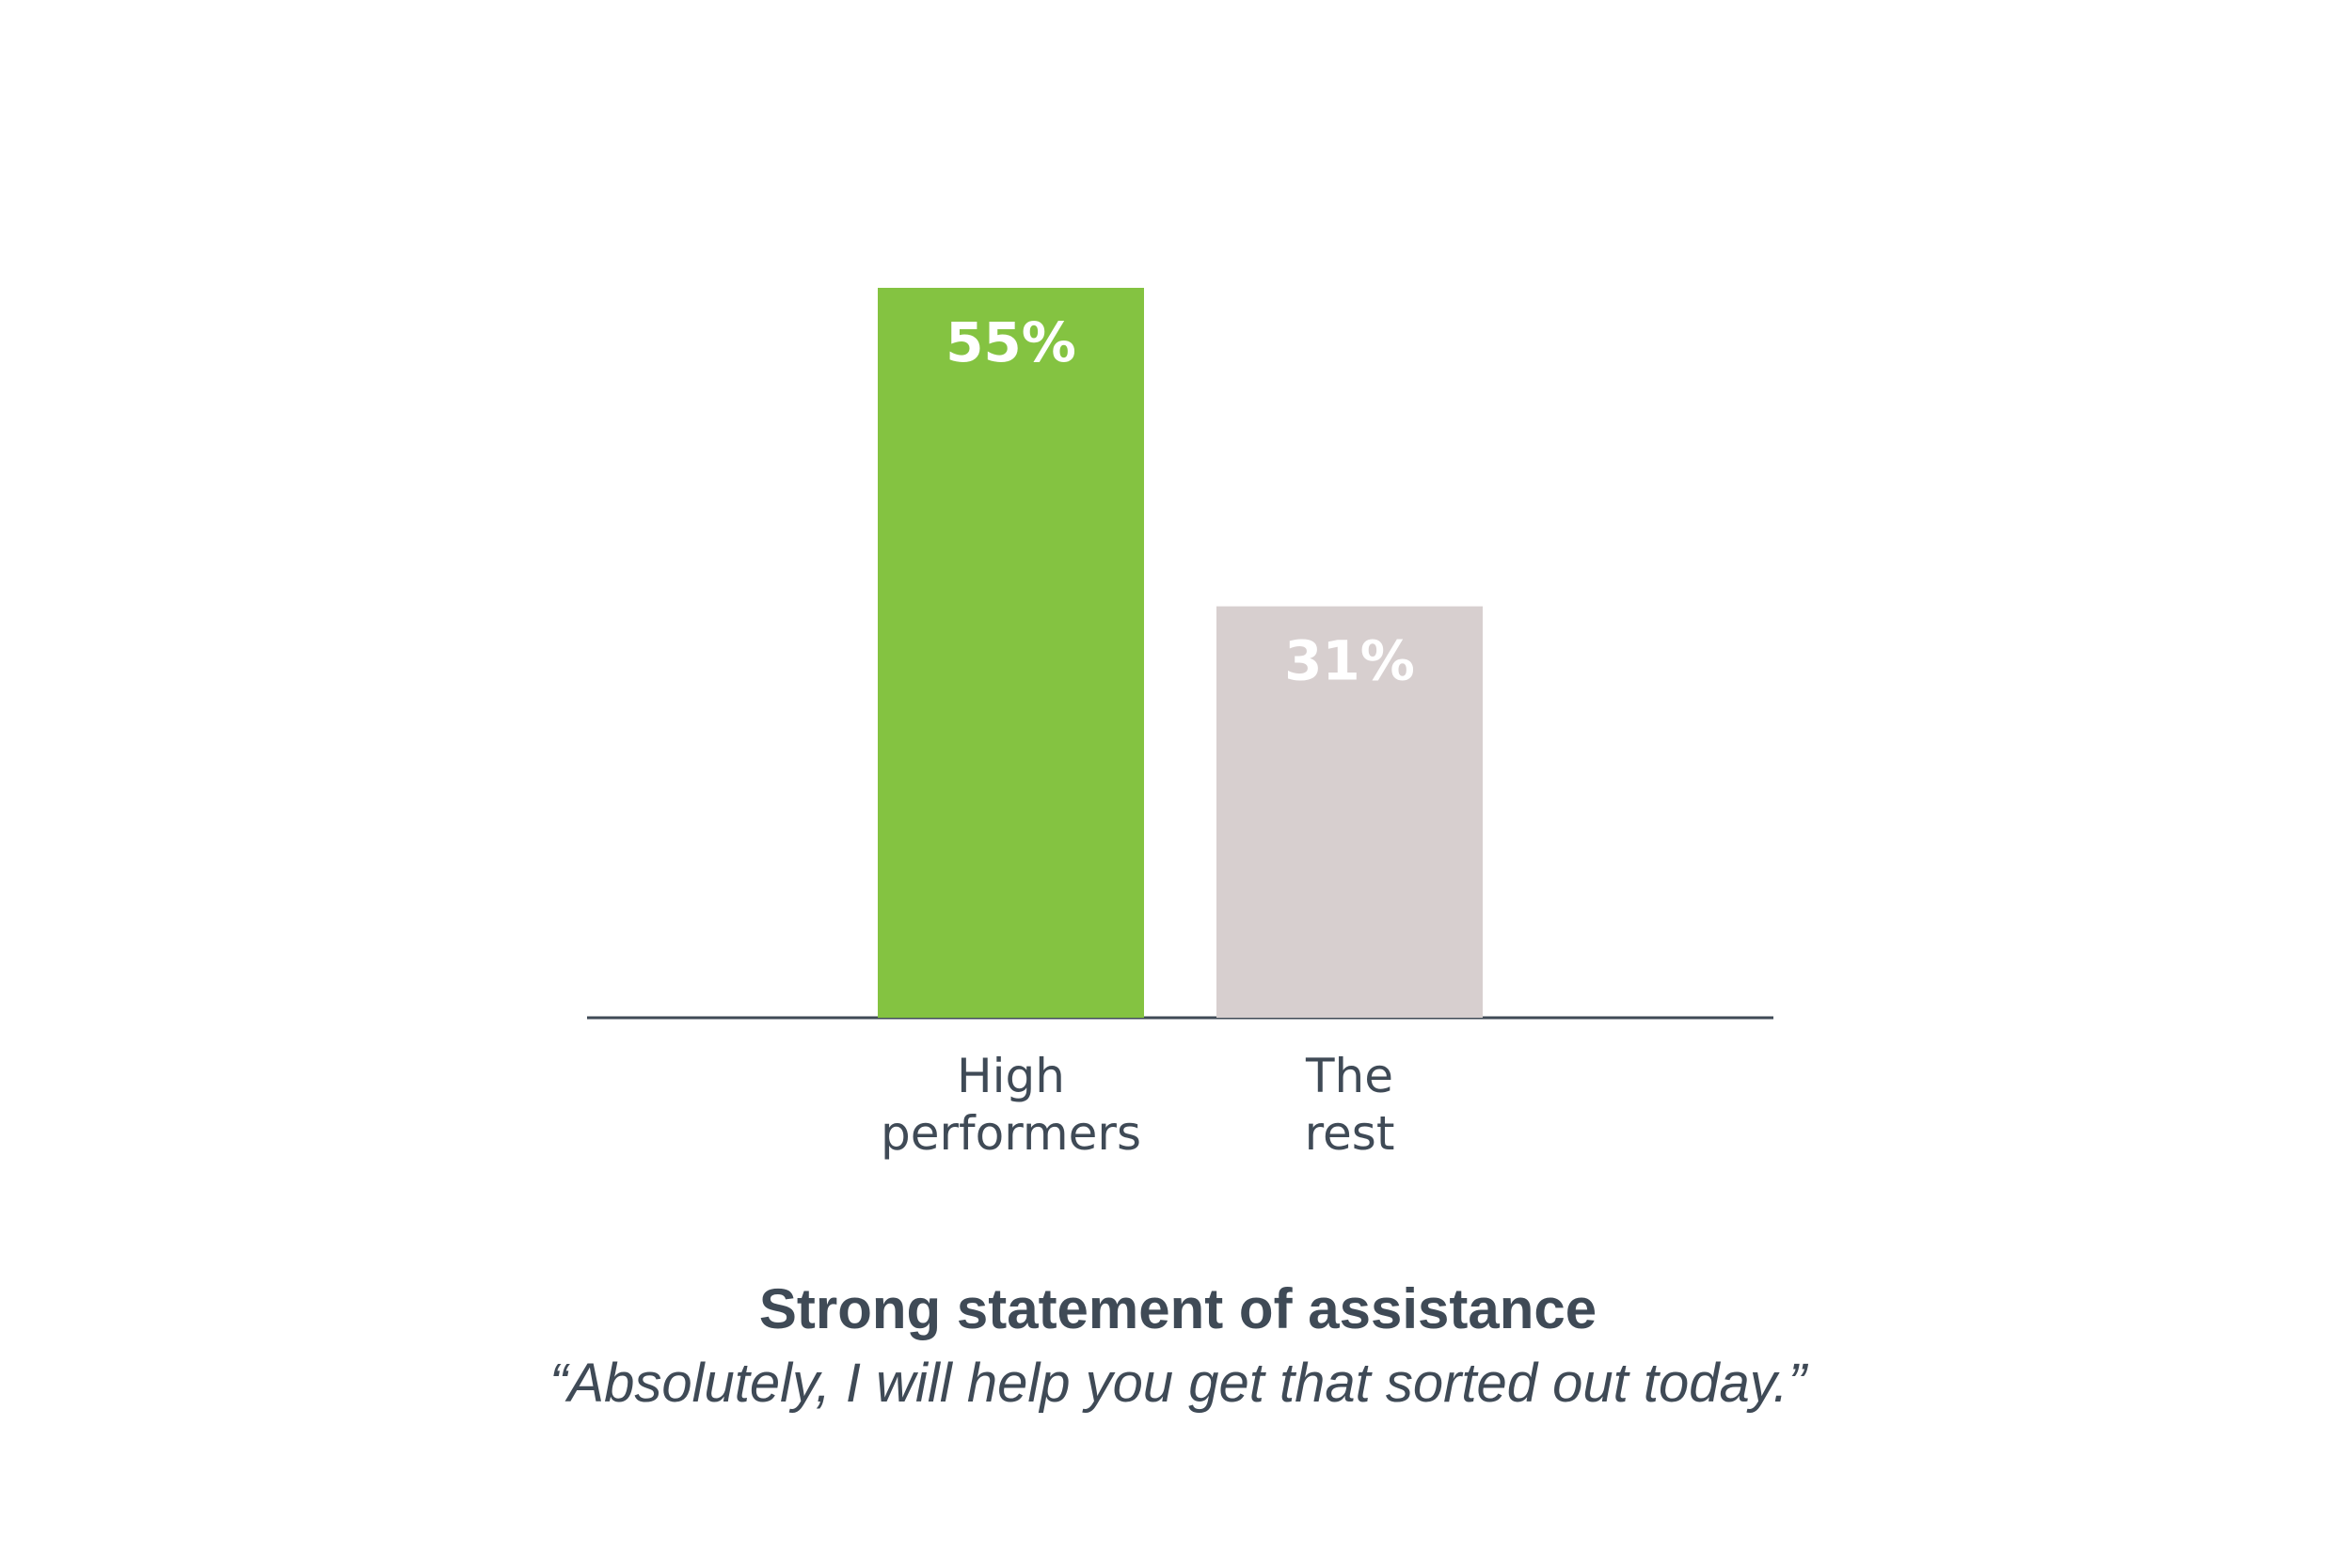  Describe the element at coordinates (1178, 1308) in the screenshot. I see `chart-title: Strong statement of assistance` at that location.